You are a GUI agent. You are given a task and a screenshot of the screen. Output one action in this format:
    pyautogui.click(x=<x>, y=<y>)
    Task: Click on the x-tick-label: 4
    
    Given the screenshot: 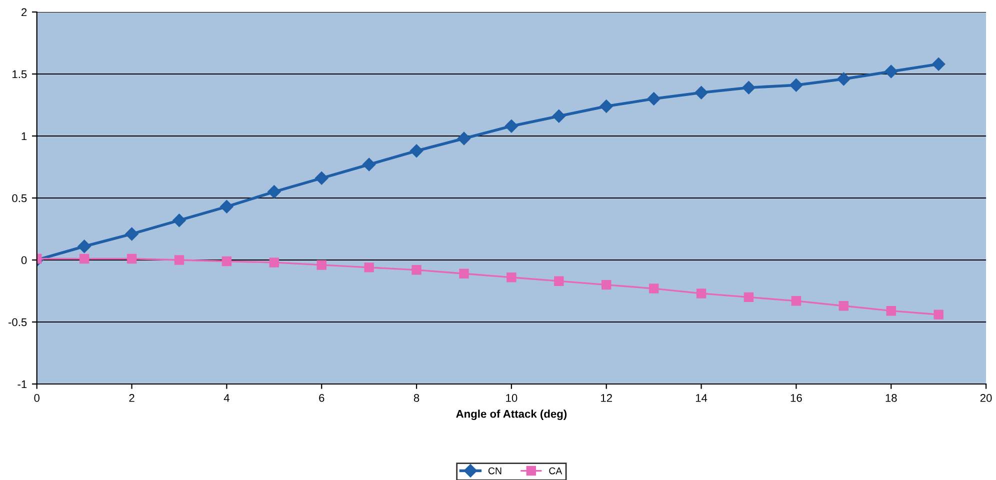 What is the action you would take?
    pyautogui.click(x=227, y=398)
    